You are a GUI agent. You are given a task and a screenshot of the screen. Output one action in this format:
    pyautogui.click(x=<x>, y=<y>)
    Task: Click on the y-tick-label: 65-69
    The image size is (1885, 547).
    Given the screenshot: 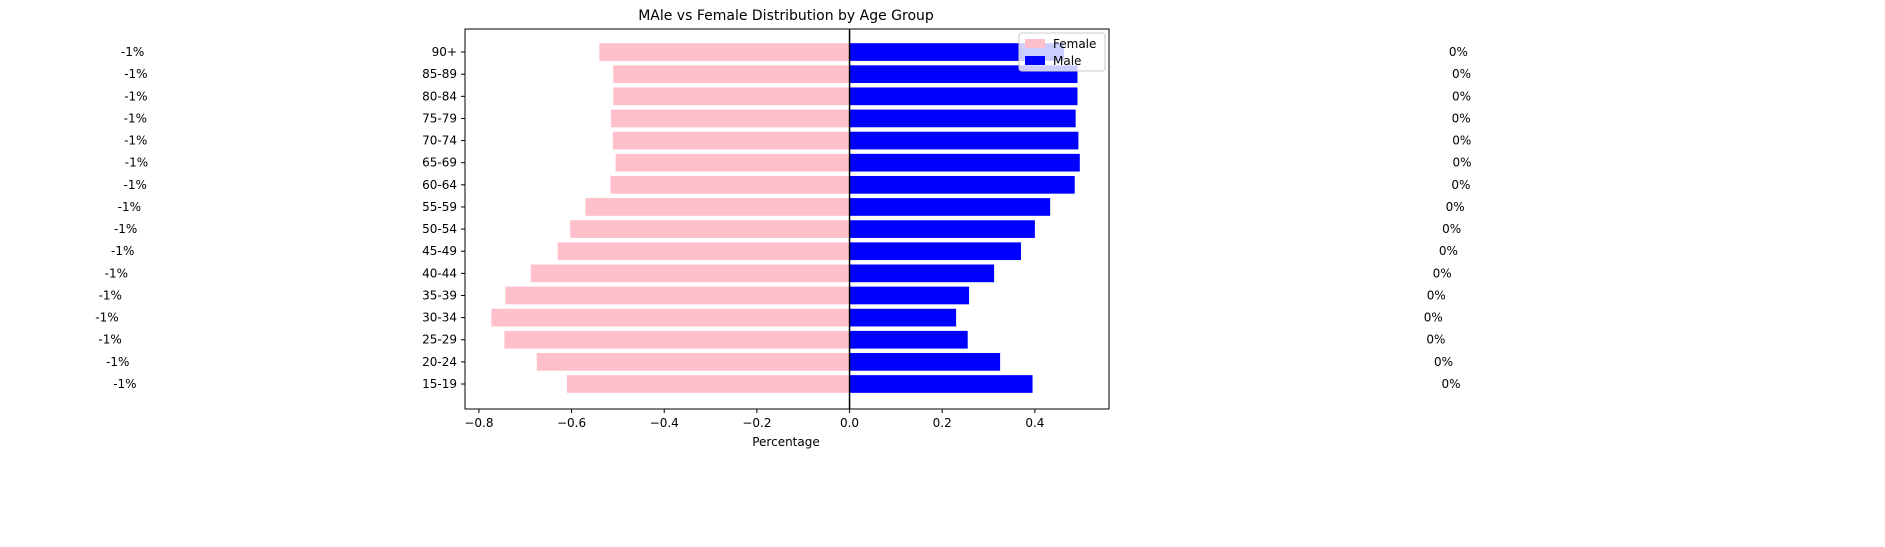 What is the action you would take?
    pyautogui.click(x=439, y=163)
    